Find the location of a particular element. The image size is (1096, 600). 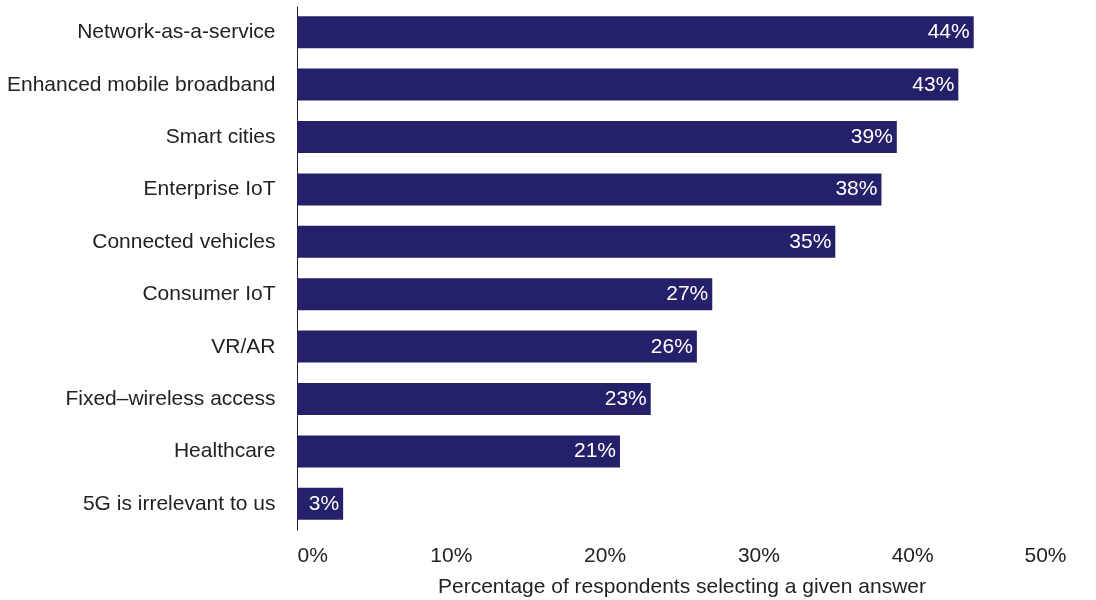

data-label: 3% is located at coordinates (324, 502).